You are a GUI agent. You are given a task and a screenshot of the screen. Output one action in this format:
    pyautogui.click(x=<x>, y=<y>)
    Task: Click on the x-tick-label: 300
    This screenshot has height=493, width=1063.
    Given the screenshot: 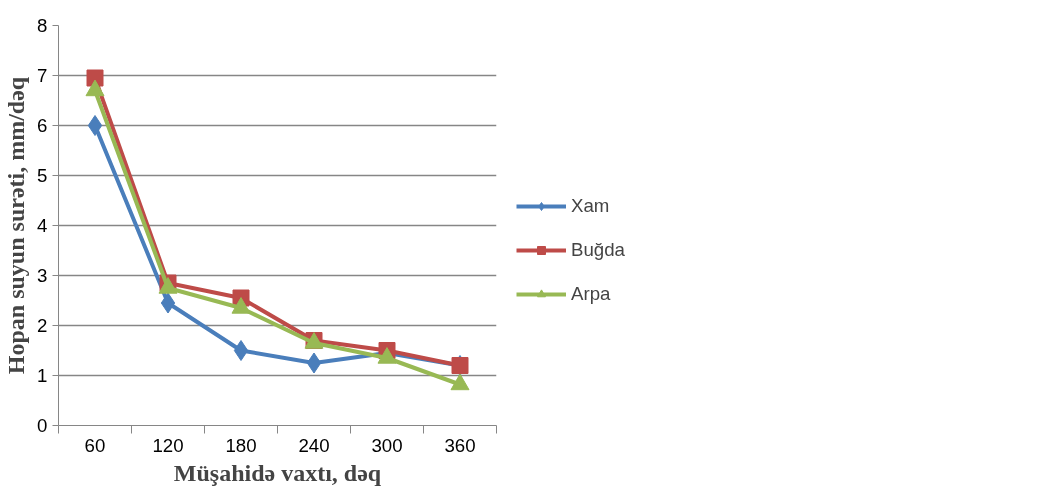 What is the action you would take?
    pyautogui.click(x=387, y=445)
    